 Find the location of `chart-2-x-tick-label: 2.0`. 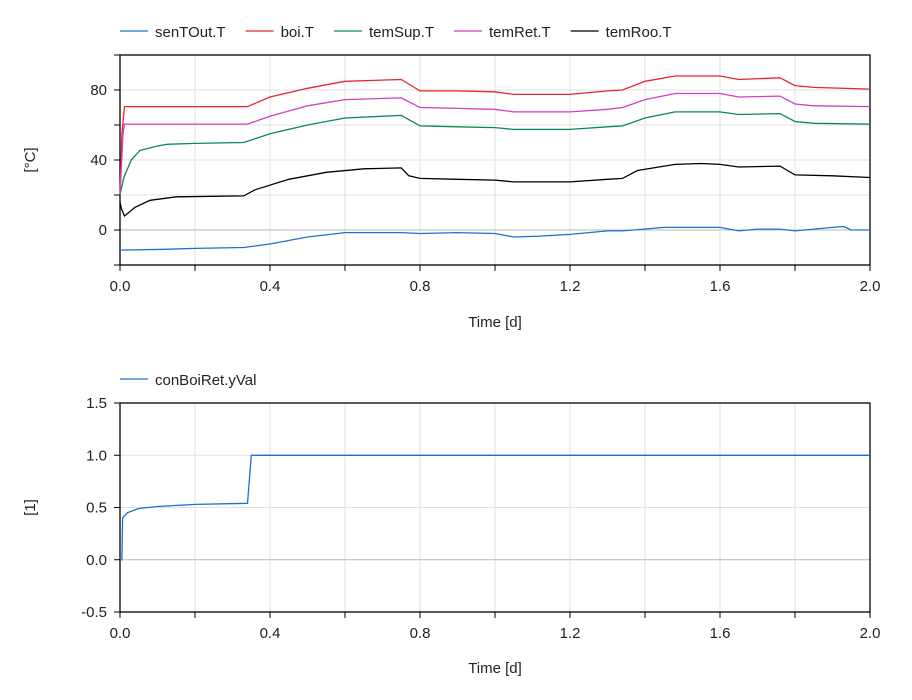

chart-2-x-tick-label: 2.0 is located at coordinates (870, 633).